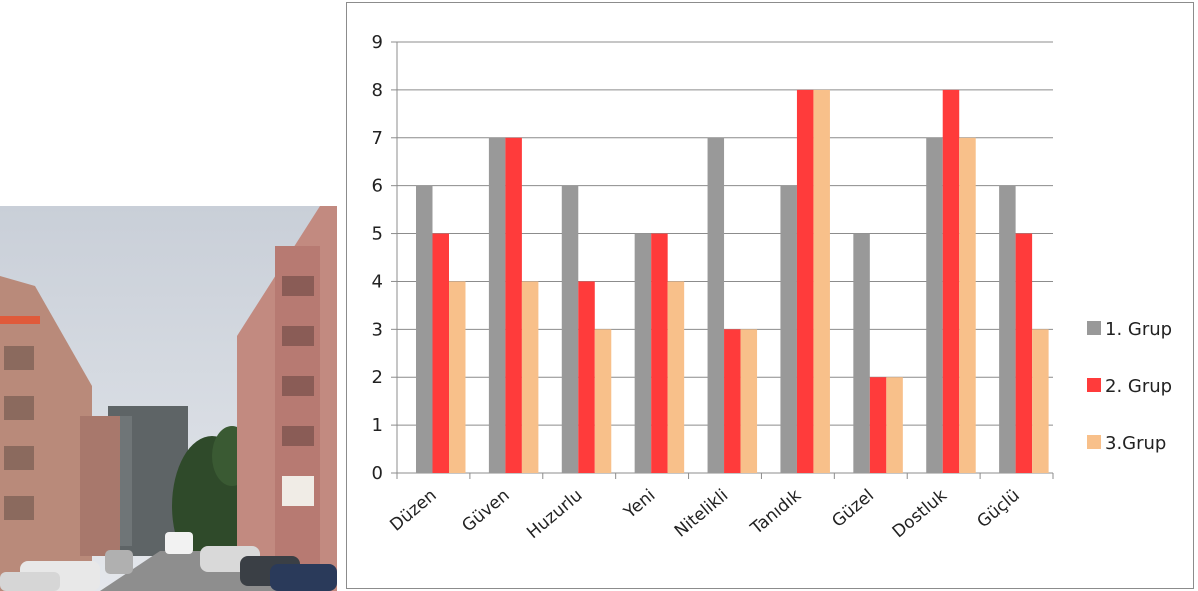 The image size is (1198, 591). I want to click on y-axis-tick-labels: 0 1 2 3 4 5 6 7 8 9, so click(377, 258).